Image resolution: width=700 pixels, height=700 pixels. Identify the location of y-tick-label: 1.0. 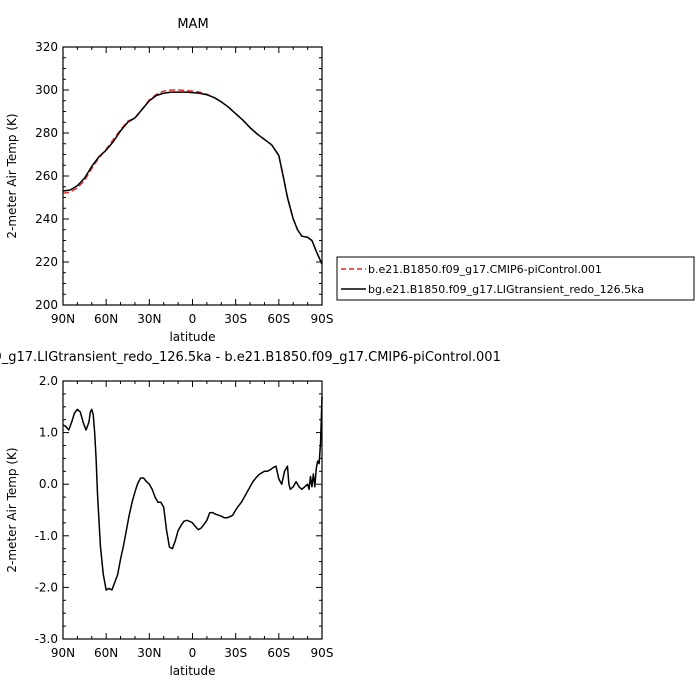
(48, 433).